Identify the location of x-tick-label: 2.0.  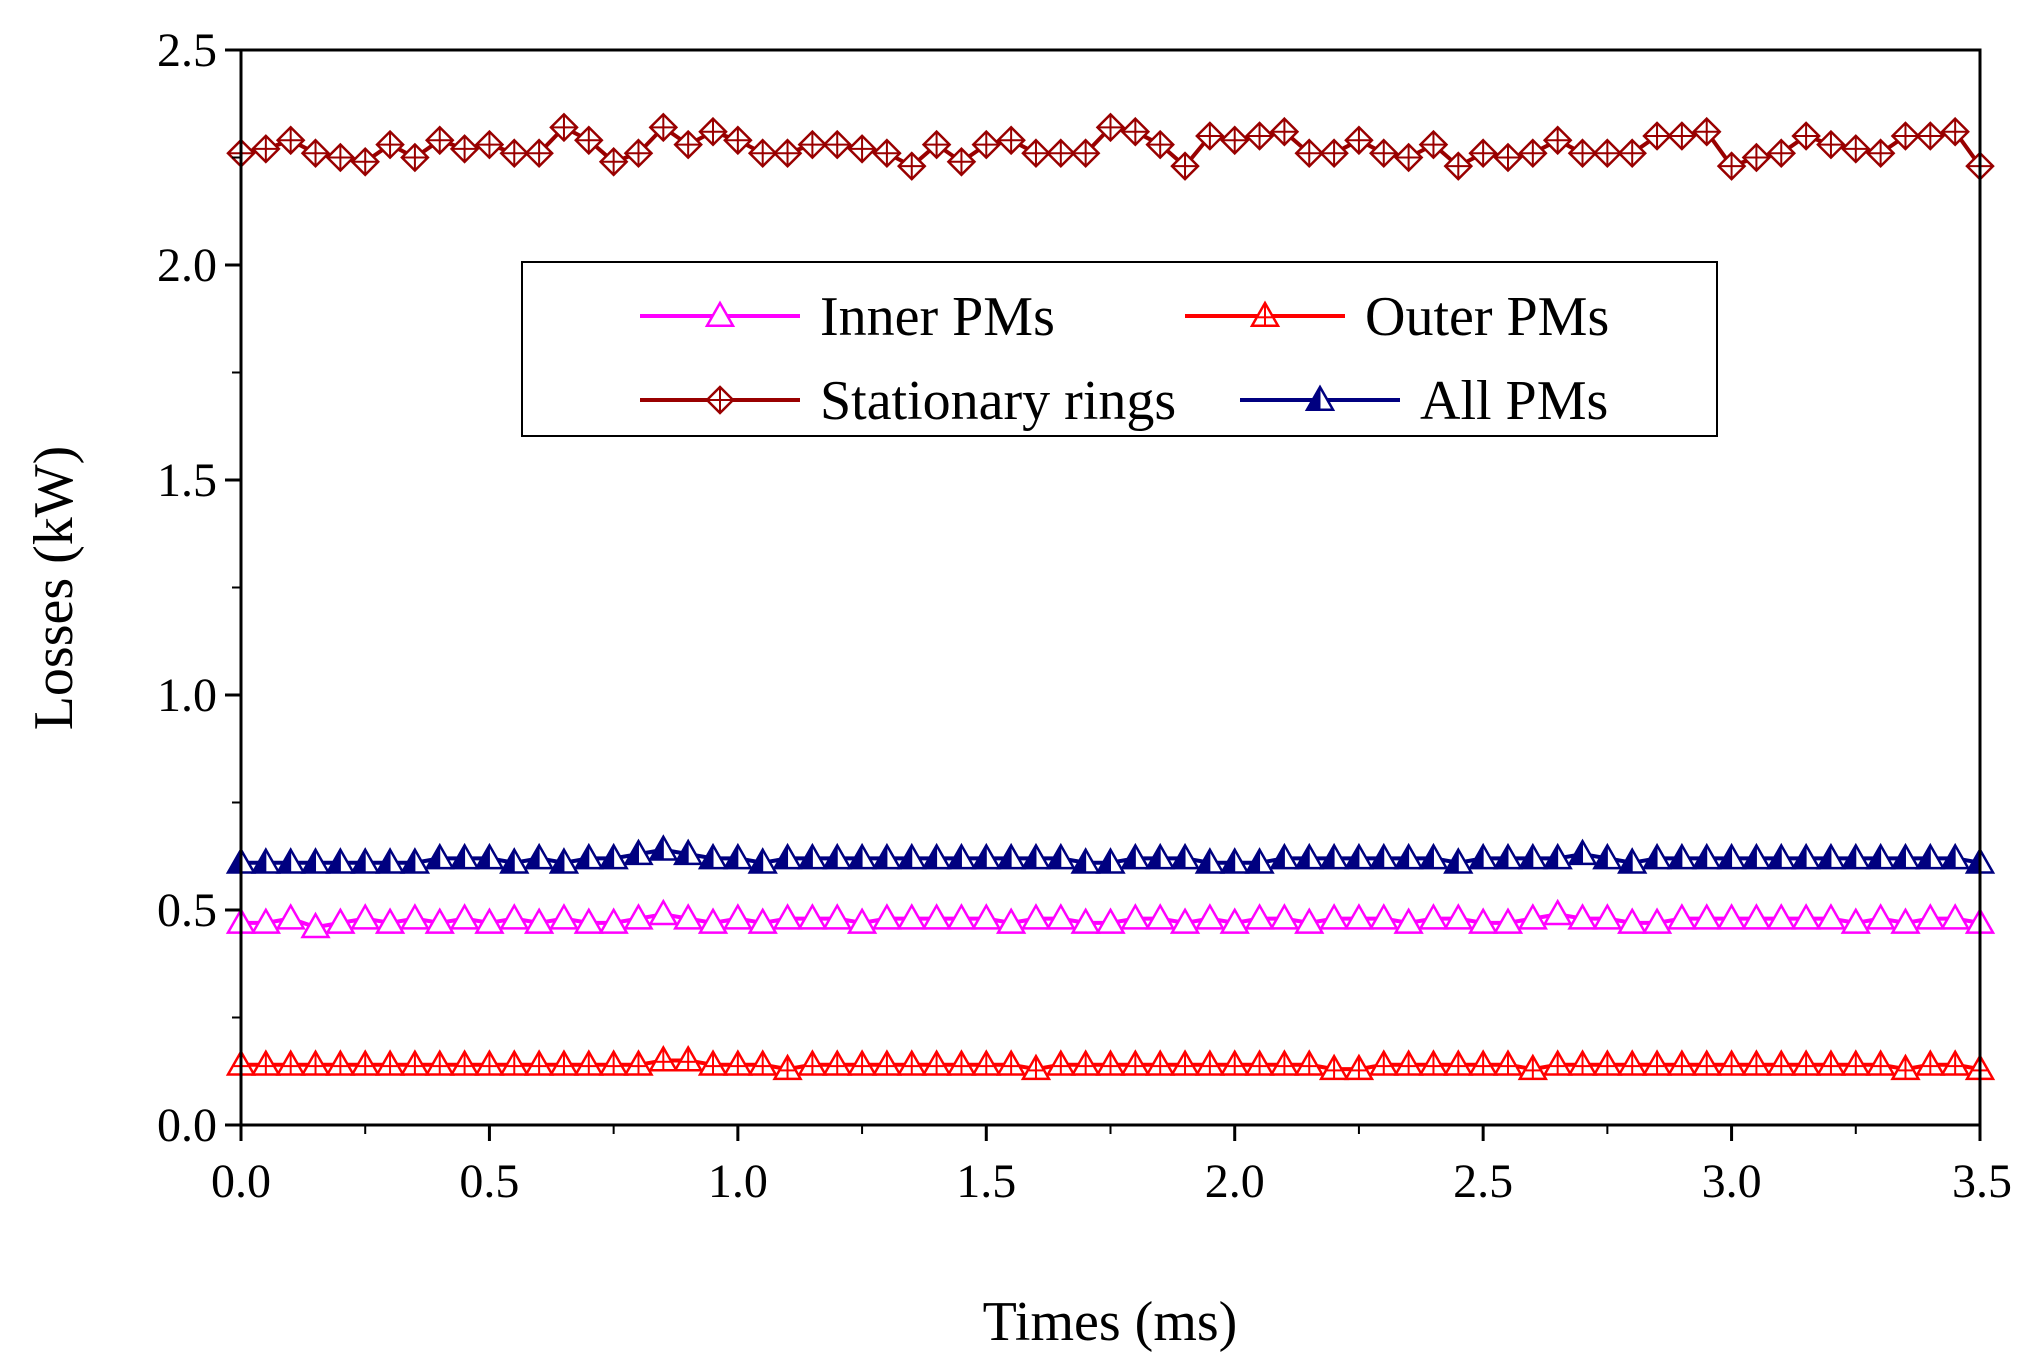
(1235, 1181).